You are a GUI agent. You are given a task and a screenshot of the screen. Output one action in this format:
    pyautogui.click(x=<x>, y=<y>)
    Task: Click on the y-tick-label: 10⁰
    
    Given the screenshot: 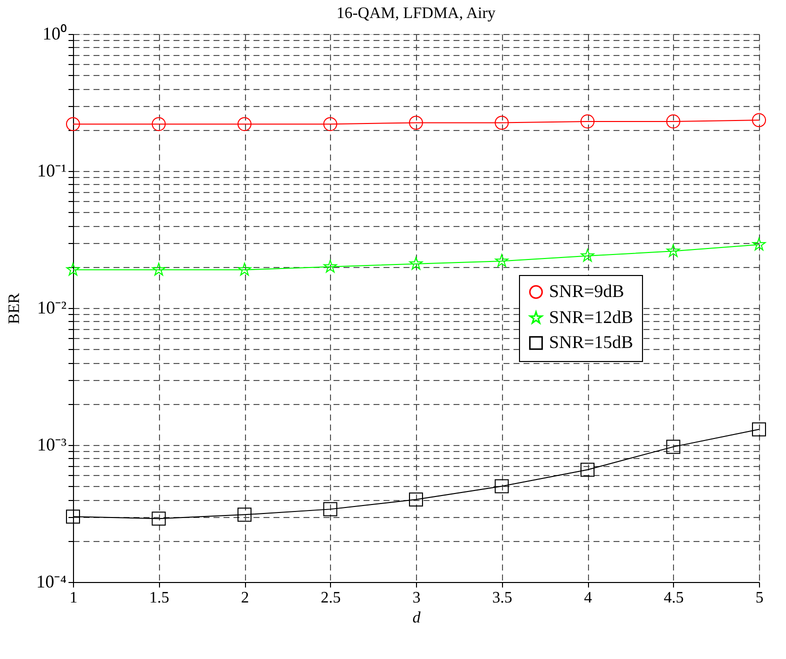 What is the action you would take?
    pyautogui.click(x=54, y=34)
    